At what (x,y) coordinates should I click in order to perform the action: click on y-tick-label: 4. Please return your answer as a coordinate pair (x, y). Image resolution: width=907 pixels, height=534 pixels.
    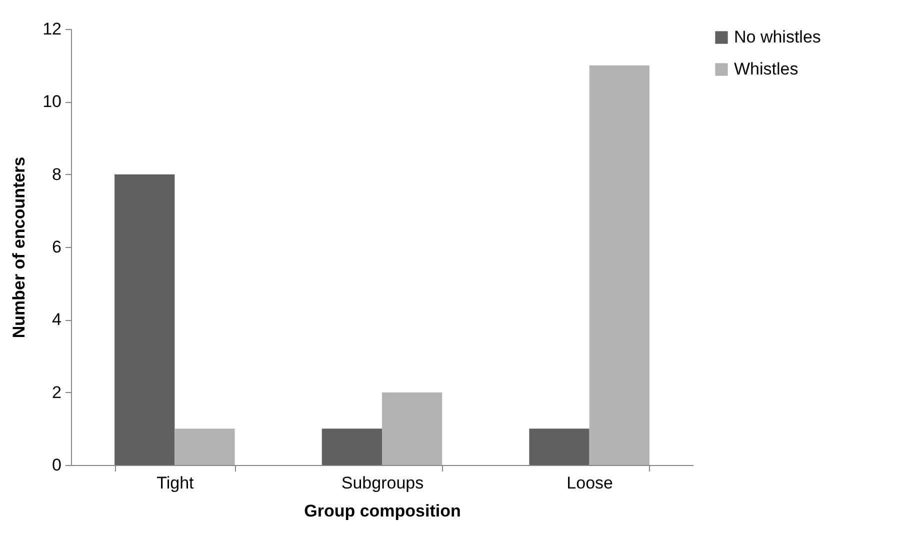
    Looking at the image, I should click on (57, 320).